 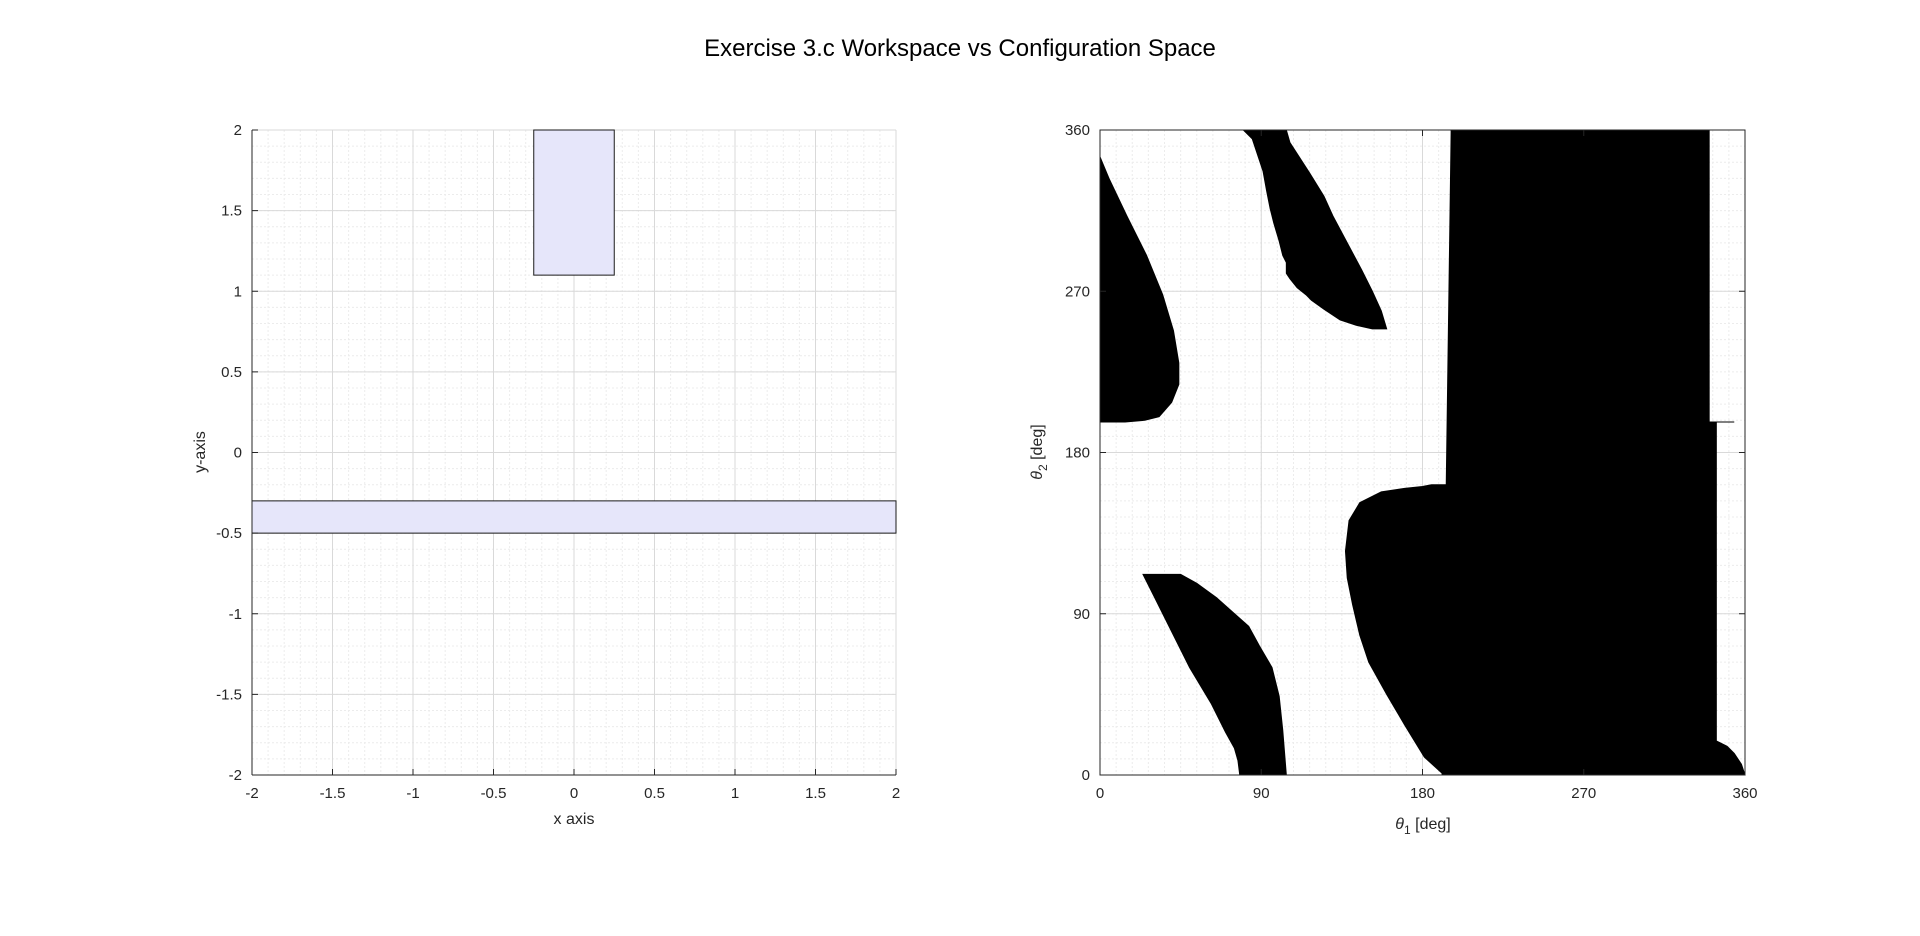 What do you see at coordinates (1086, 775) in the screenshot?
I see `cs-y-tick-label: 0` at bounding box center [1086, 775].